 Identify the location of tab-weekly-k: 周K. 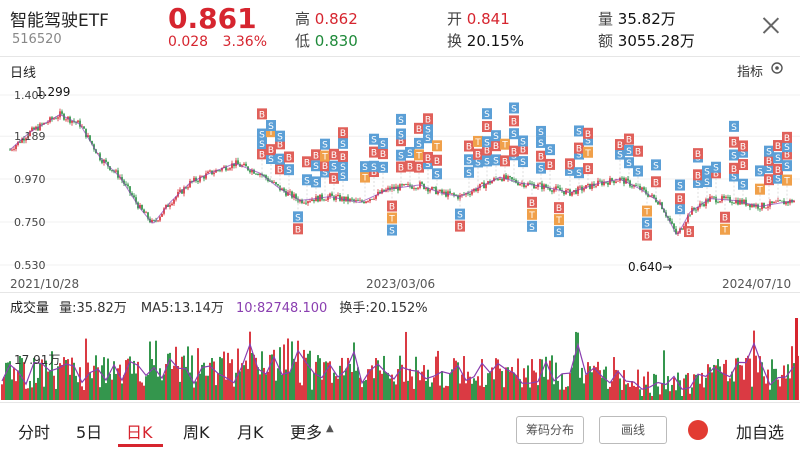
(196, 432).